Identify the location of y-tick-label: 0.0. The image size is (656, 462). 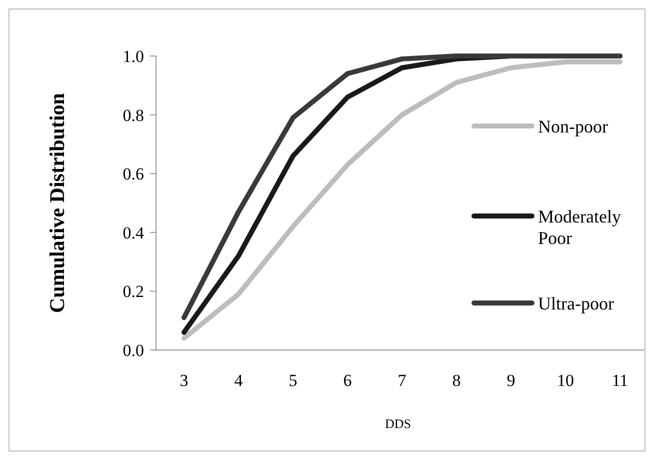
(133, 350).